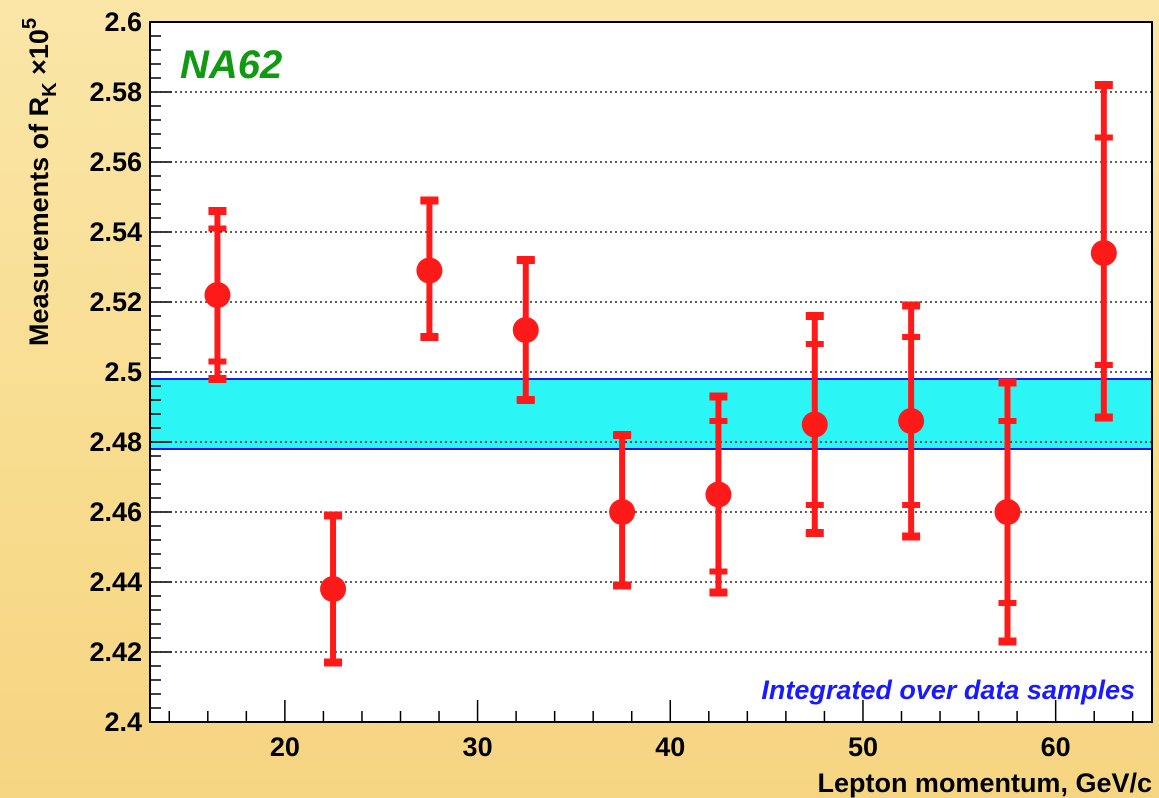  What do you see at coordinates (285, 747) in the screenshot?
I see `x-tick-label: 20` at bounding box center [285, 747].